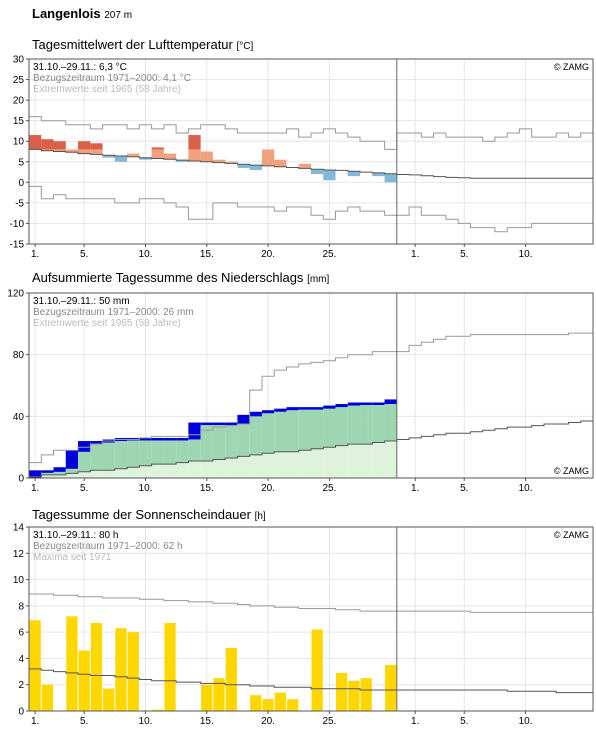 The width and height of the screenshot is (596, 732). Describe the element at coordinates (17, 224) in the screenshot. I see `y-tick-label: -10` at that location.